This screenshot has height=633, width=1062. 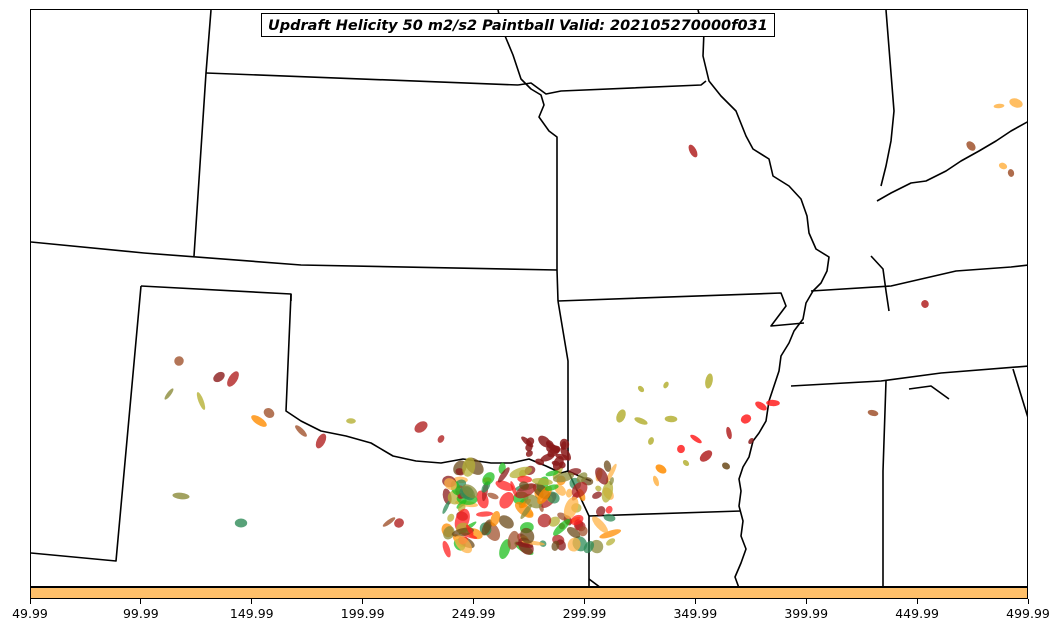 I want to click on colorbar-tick-label: 99.99, so click(x=140, y=613).